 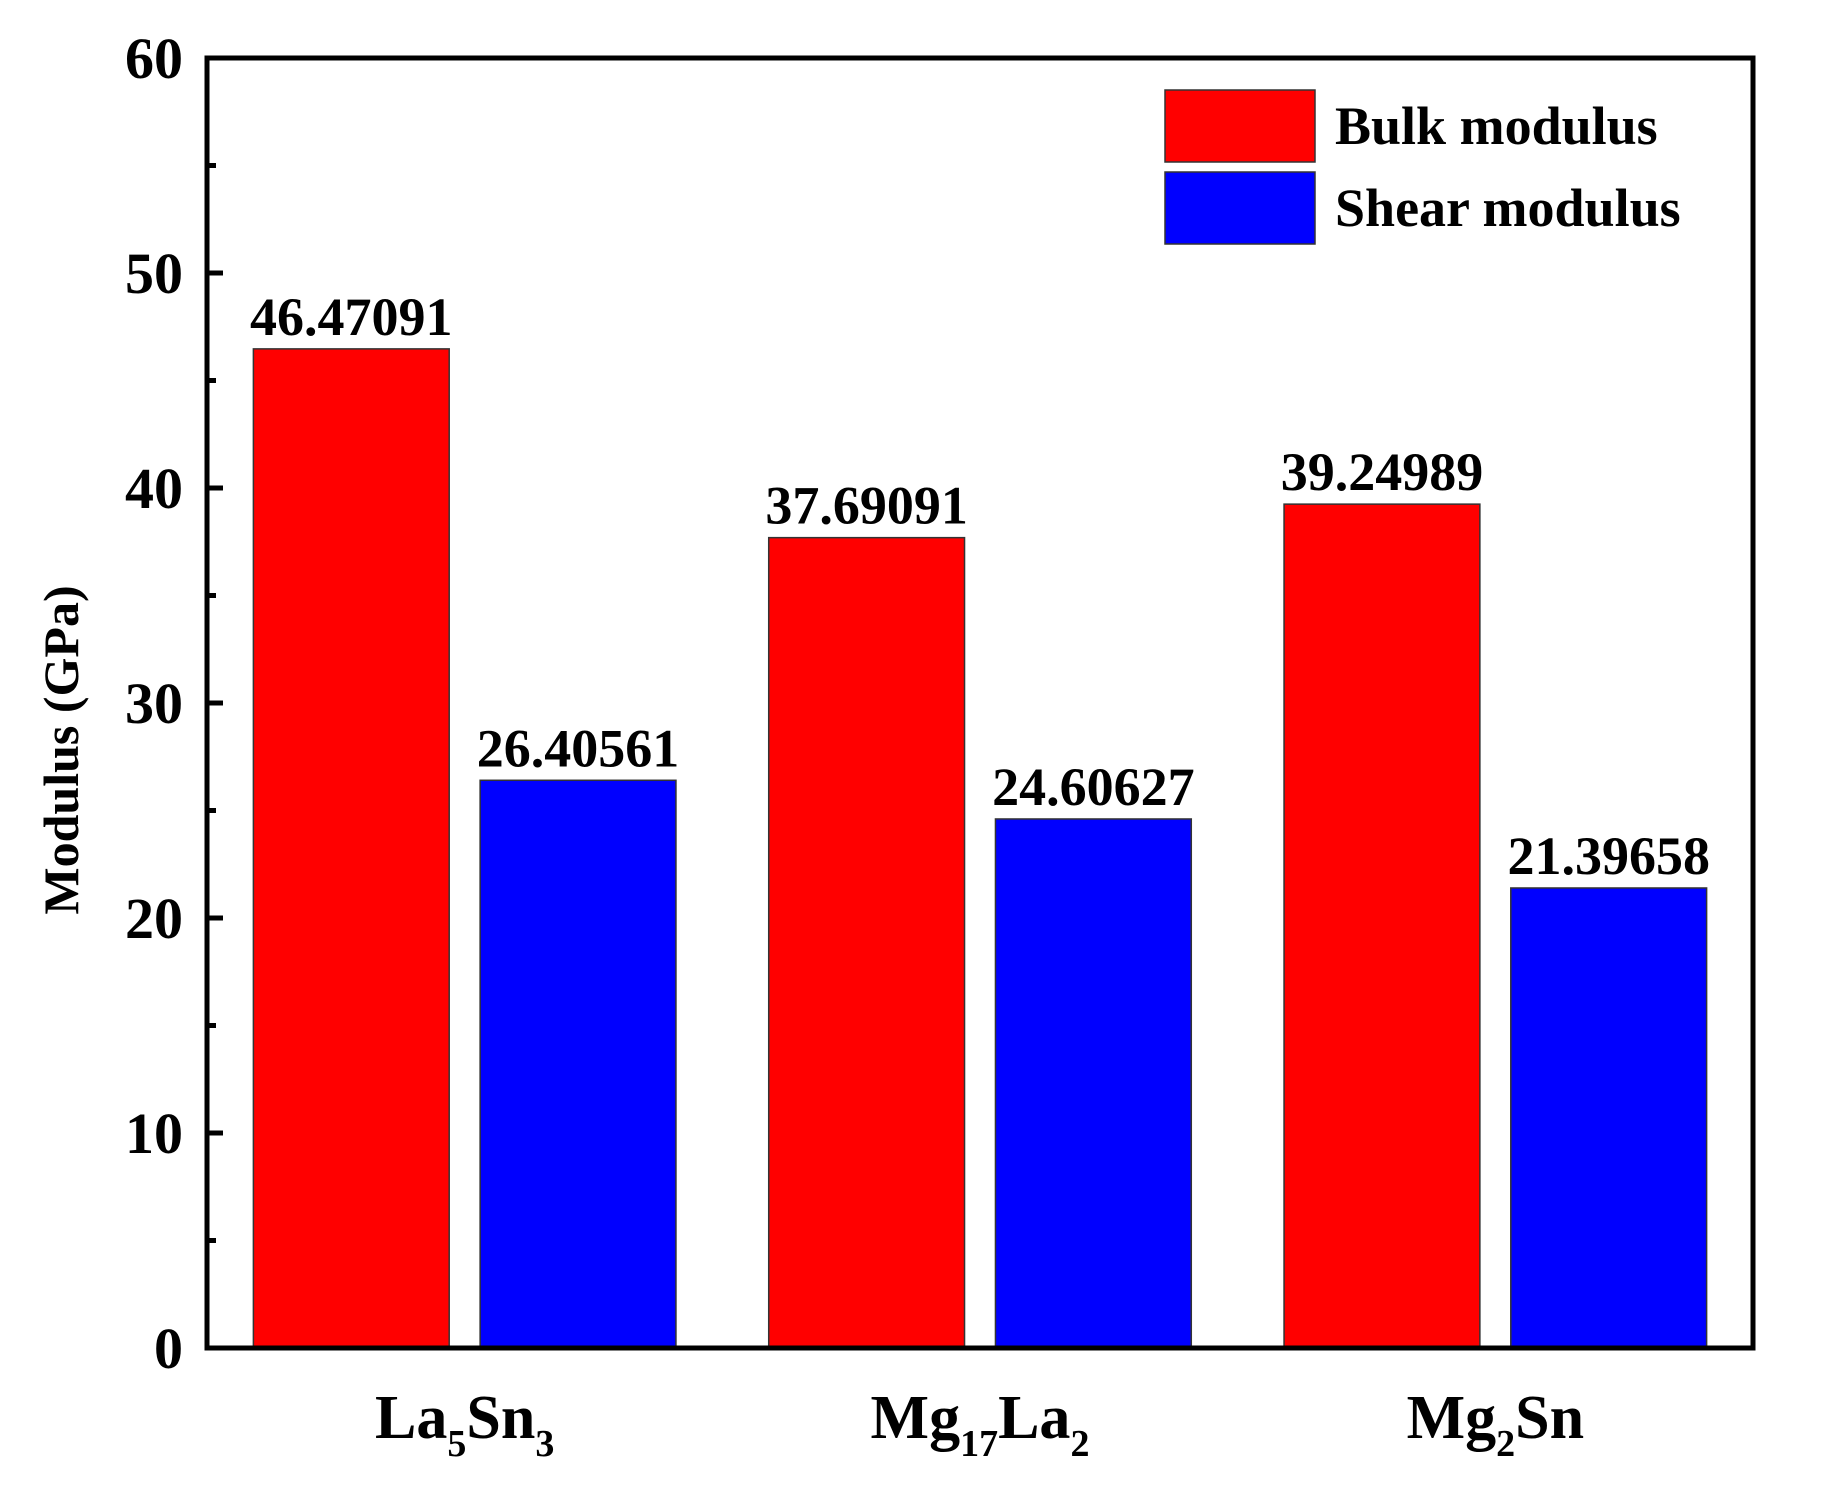 What do you see at coordinates (154, 488) in the screenshot?
I see `y-tick-label: 40` at bounding box center [154, 488].